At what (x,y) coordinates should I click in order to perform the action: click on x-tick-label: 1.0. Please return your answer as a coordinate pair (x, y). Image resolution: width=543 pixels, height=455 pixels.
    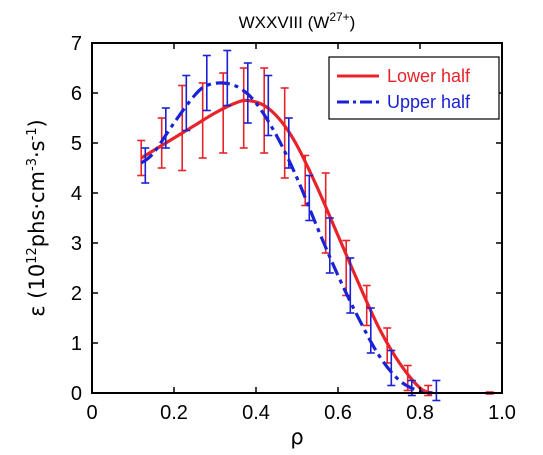
    Looking at the image, I should click on (502, 413).